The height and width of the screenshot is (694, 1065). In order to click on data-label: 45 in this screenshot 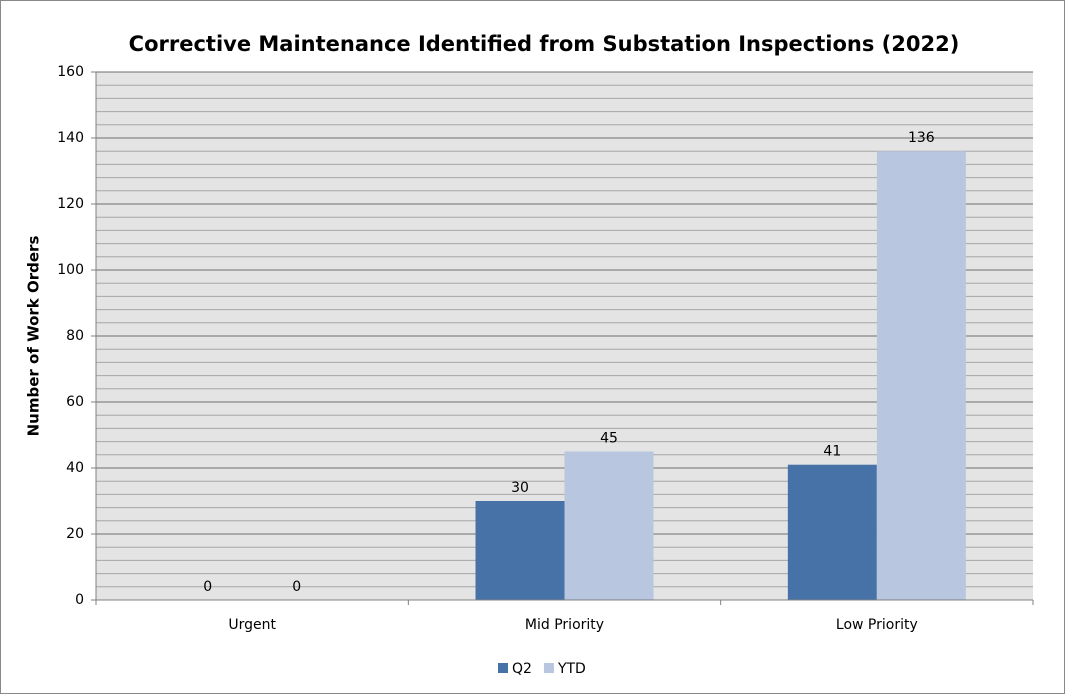, I will do `click(609, 439)`.